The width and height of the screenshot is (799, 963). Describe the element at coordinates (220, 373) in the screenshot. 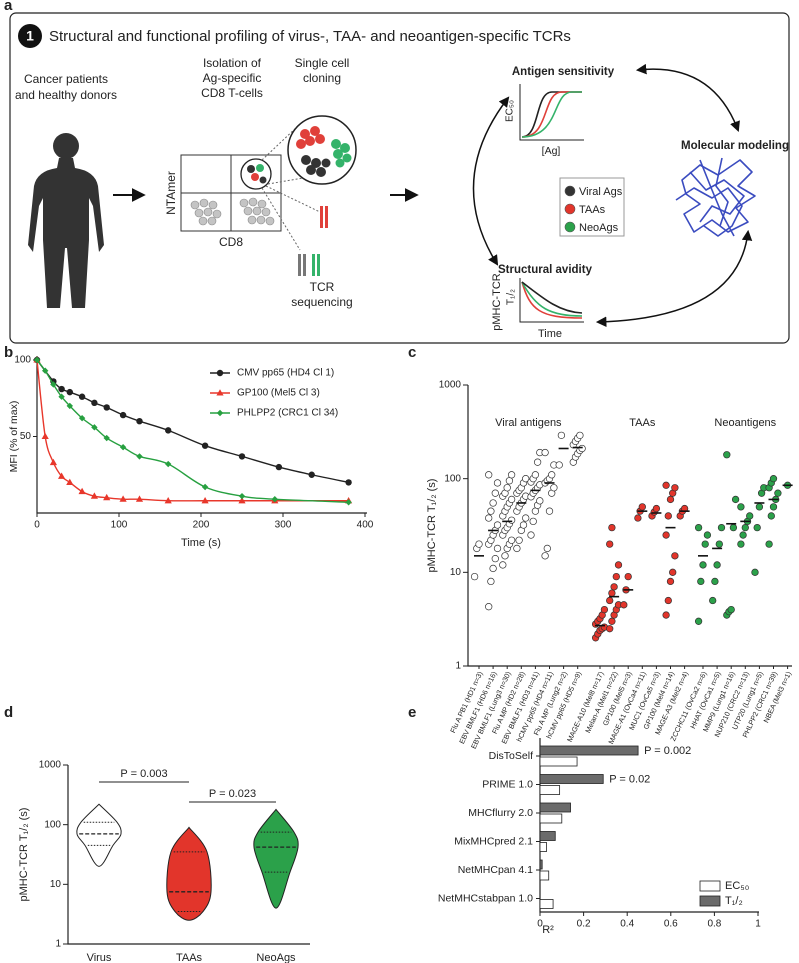

I see `legend-marker` at that location.